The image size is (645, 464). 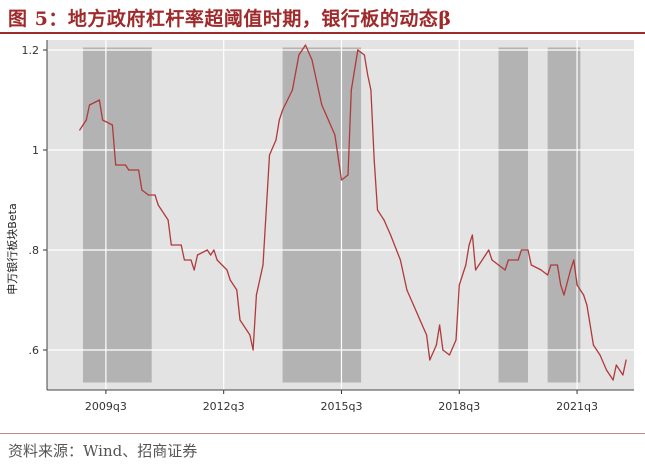 What do you see at coordinates (459, 406) in the screenshot?
I see `x-tick-label: 2018q3` at bounding box center [459, 406].